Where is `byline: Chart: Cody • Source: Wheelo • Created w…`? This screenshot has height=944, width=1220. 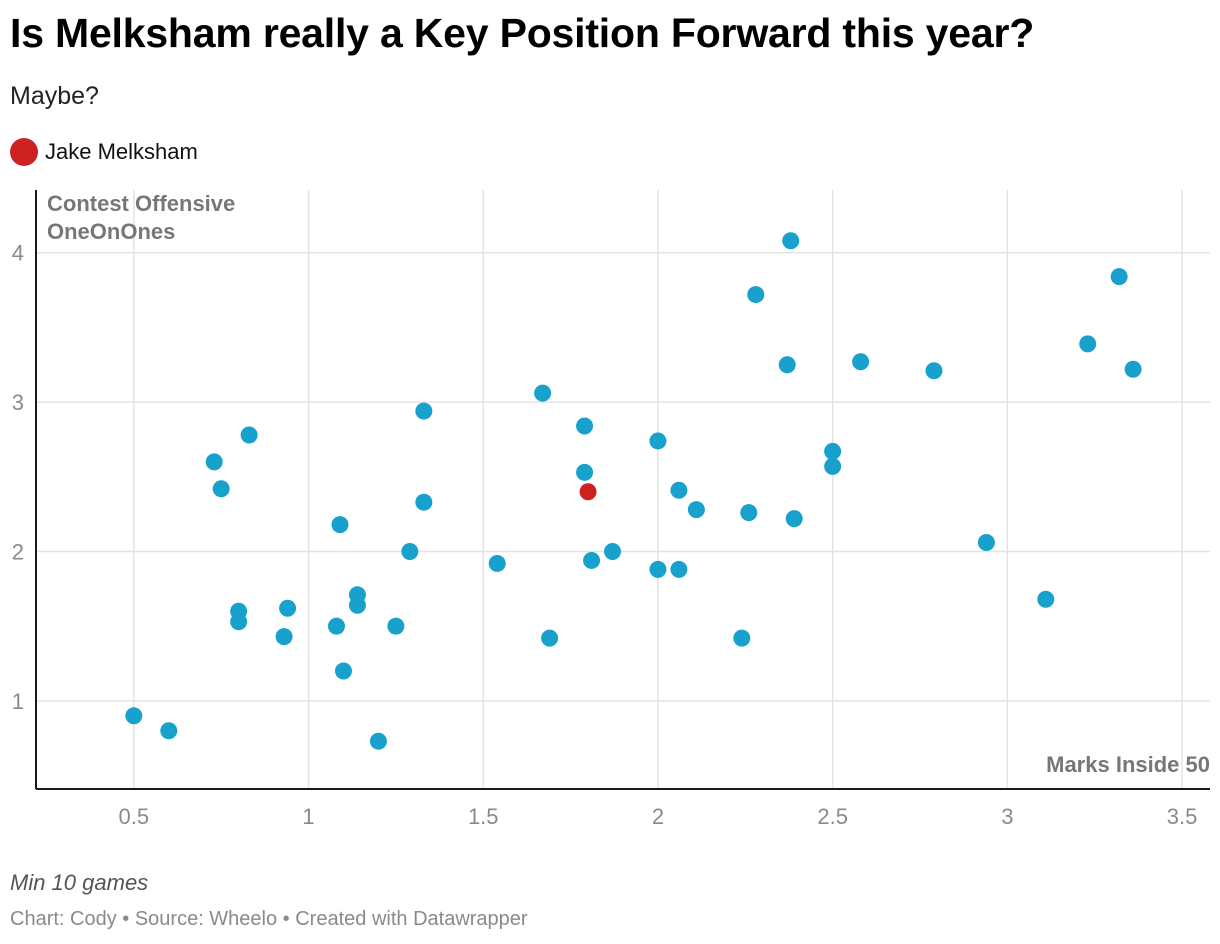
byline: Chart: Cody • Source: Wheelo • Created w… is located at coordinates (269, 919).